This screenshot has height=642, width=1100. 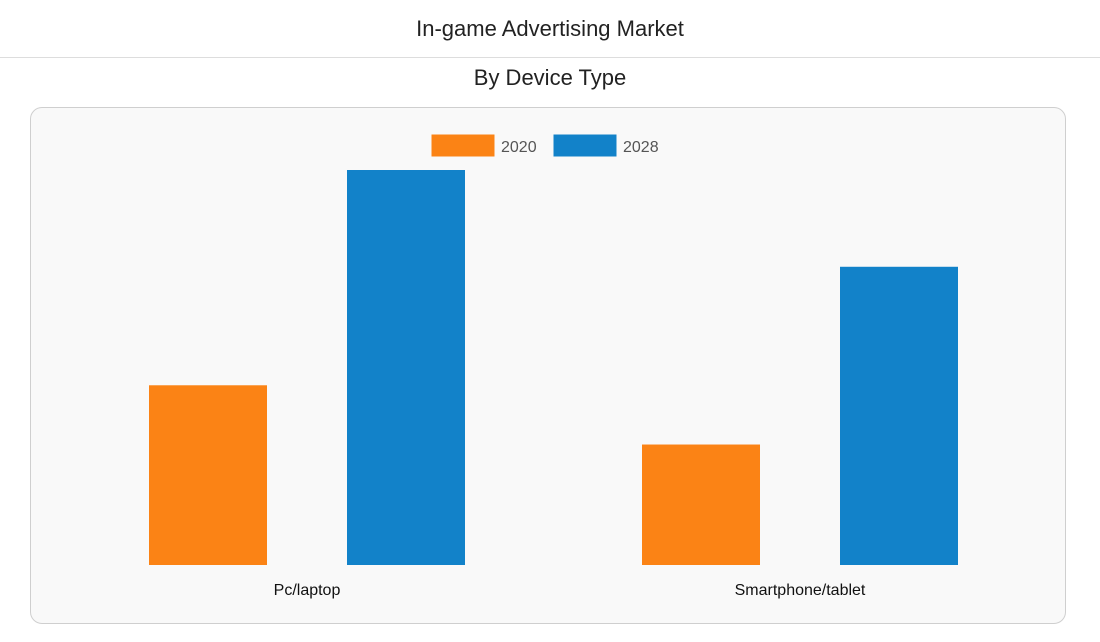 I want to click on bar-pc-laptop-2028, so click(x=406, y=367).